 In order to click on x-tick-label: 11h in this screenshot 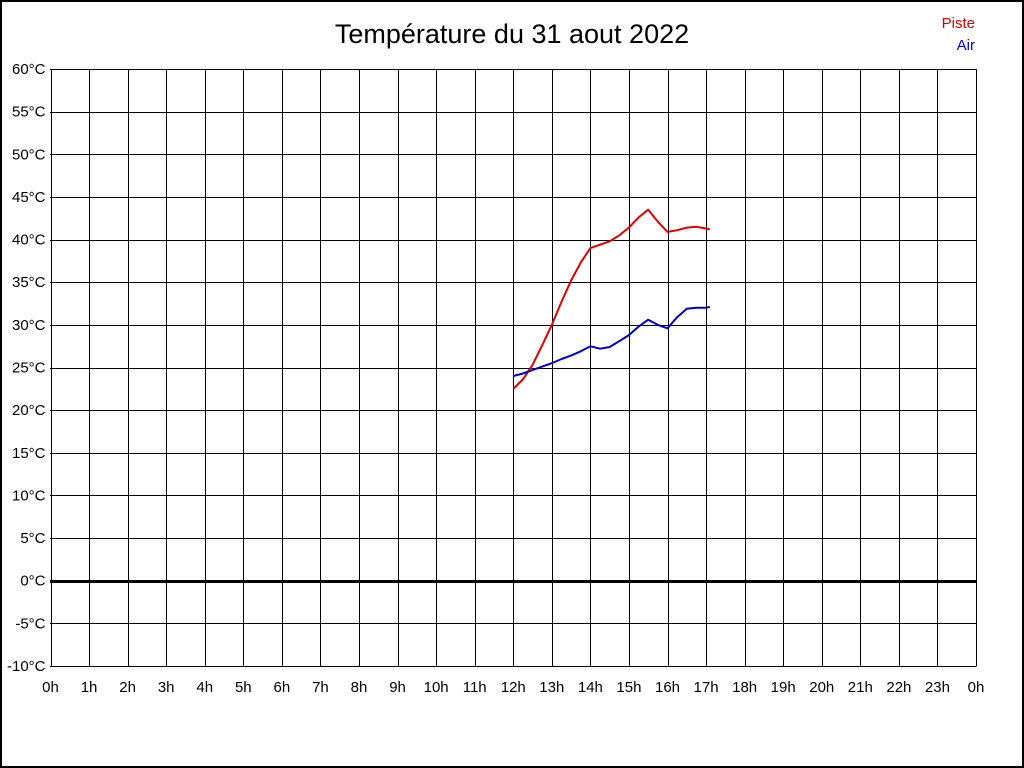, I will do `click(475, 687)`.